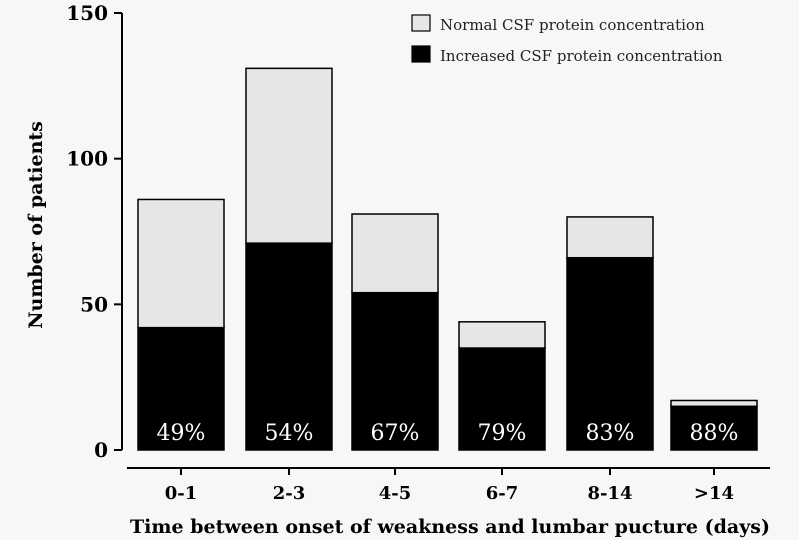  Describe the element at coordinates (581, 56) in the screenshot. I see `legend-label-increased: Increased CSF protein concentration` at that location.